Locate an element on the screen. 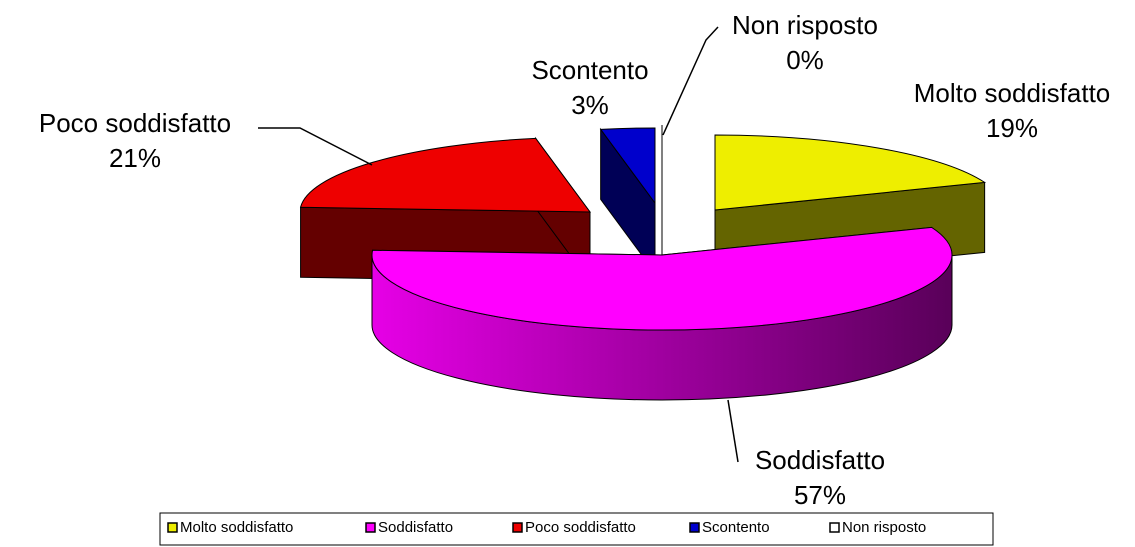 Image resolution: width=1135 pixels, height=547 pixels. value-label: 21% is located at coordinates (135, 158).